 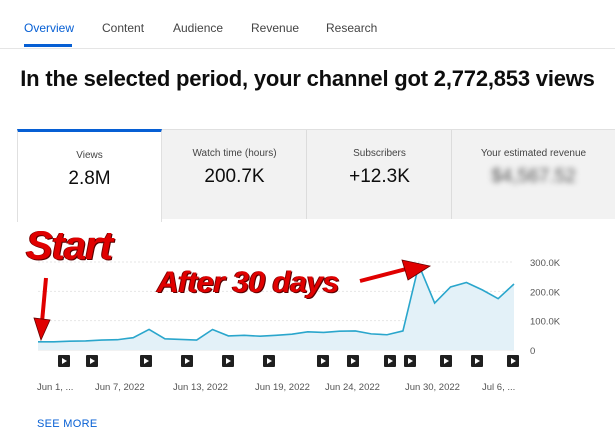 I want to click on metric-value-blurred: $4,567.52, so click(x=533, y=176).